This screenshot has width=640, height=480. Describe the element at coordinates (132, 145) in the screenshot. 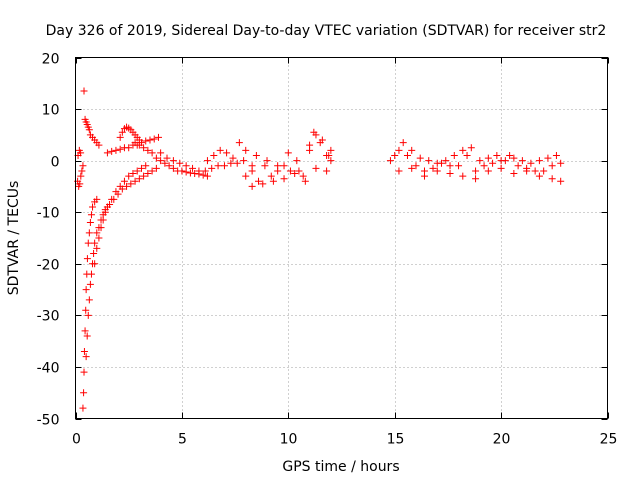

I see `series-morning-arc` at that location.